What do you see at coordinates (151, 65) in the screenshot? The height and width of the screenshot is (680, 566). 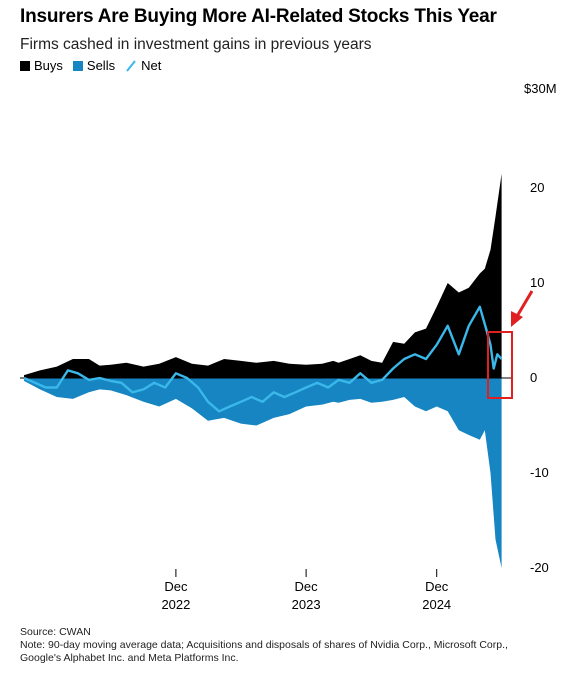 I see `legend-label-net: Net` at bounding box center [151, 65].